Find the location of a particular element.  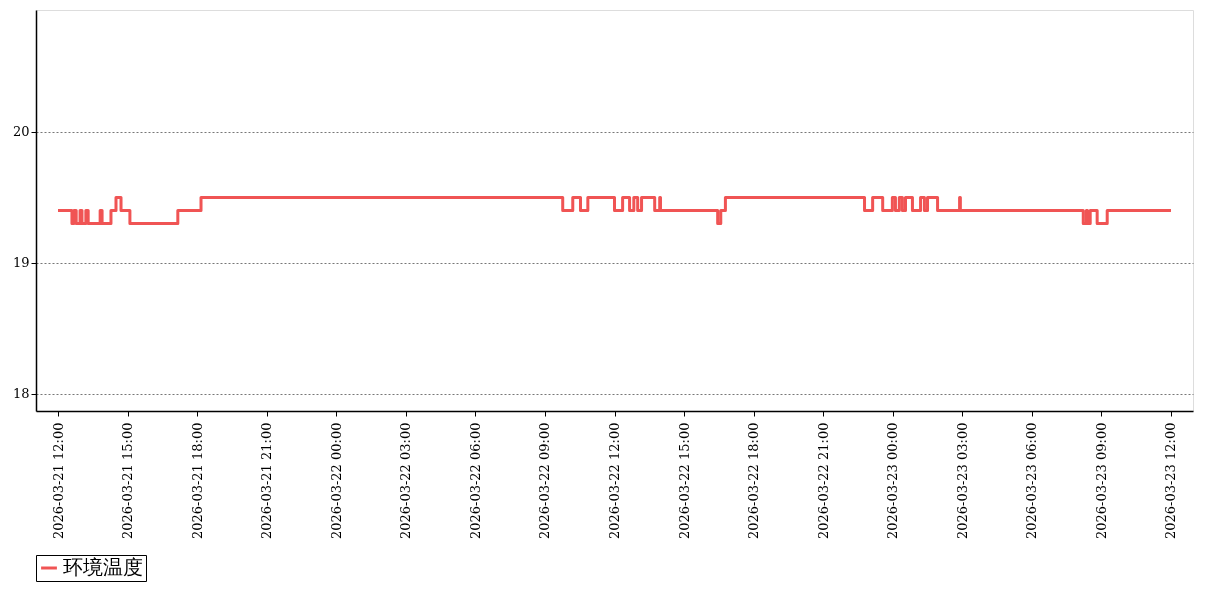

x-tick-label: 2026-03-22 09:00 is located at coordinates (545, 481).